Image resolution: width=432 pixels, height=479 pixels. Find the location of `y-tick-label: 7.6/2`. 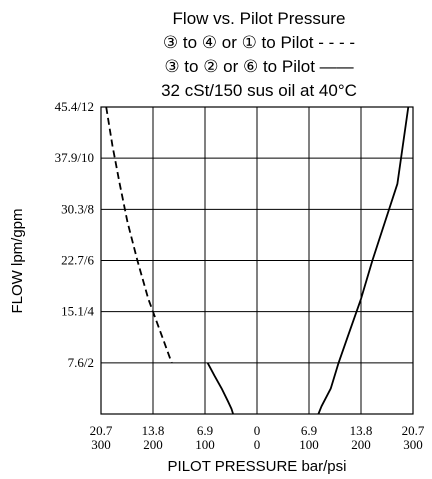

y-tick-label: 7.6/2 is located at coordinates (81, 362).